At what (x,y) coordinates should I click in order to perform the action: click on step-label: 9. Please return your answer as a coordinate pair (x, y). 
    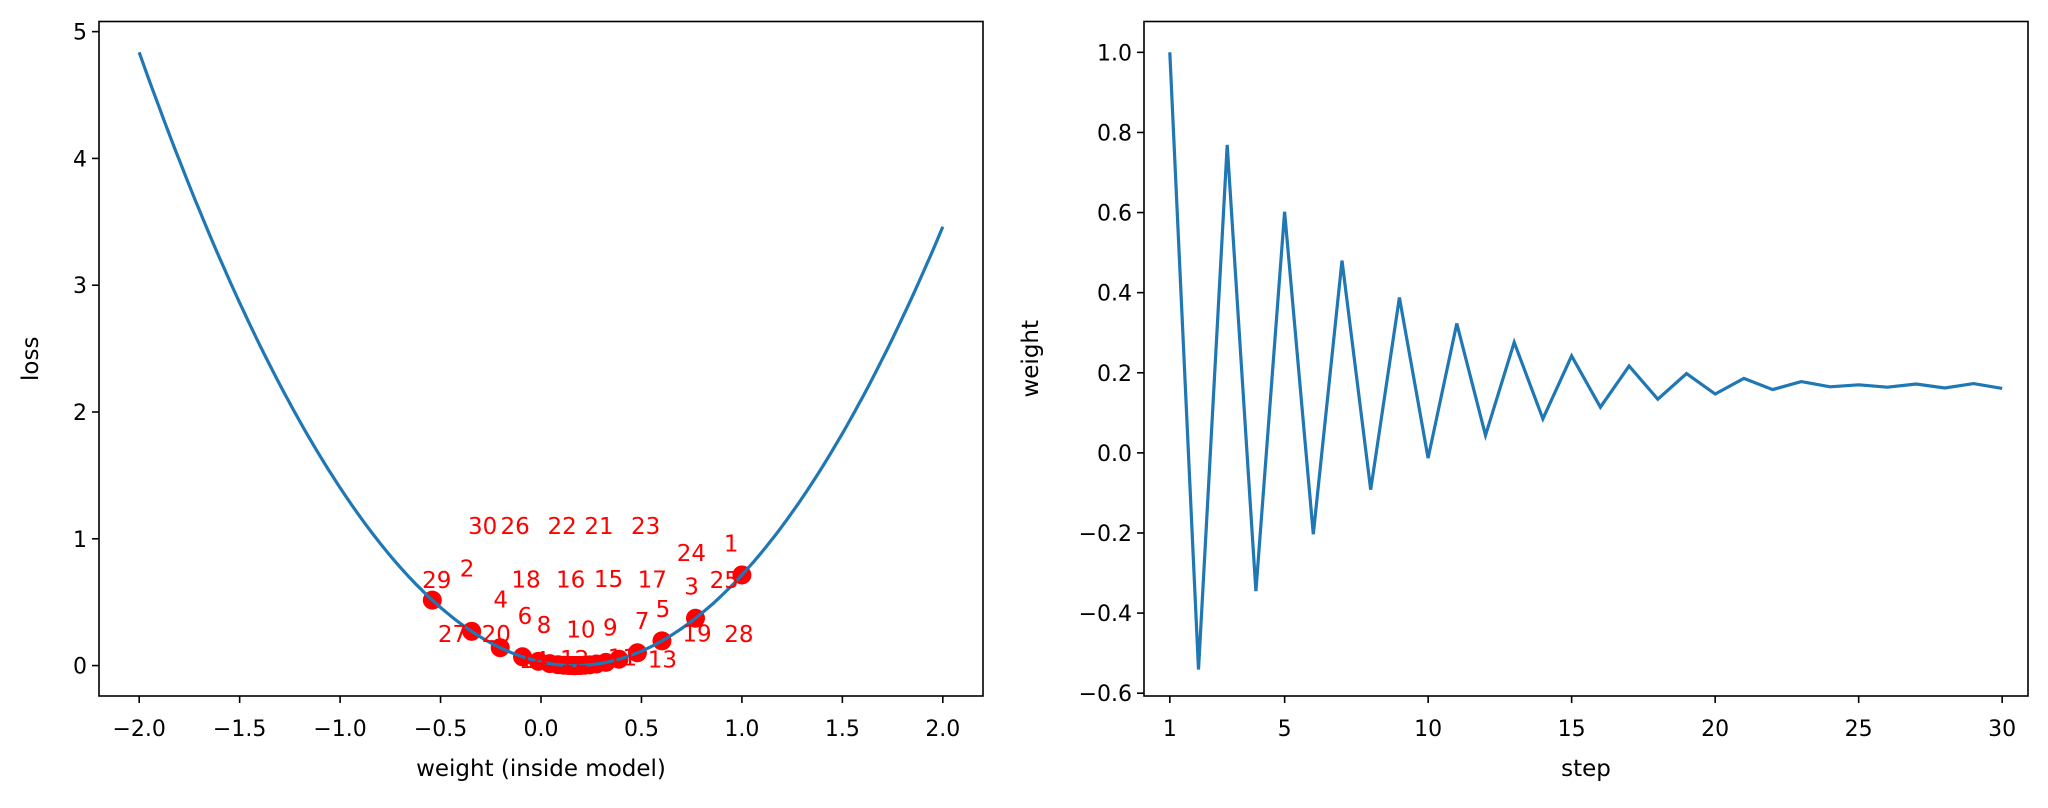
    Looking at the image, I should click on (610, 628).